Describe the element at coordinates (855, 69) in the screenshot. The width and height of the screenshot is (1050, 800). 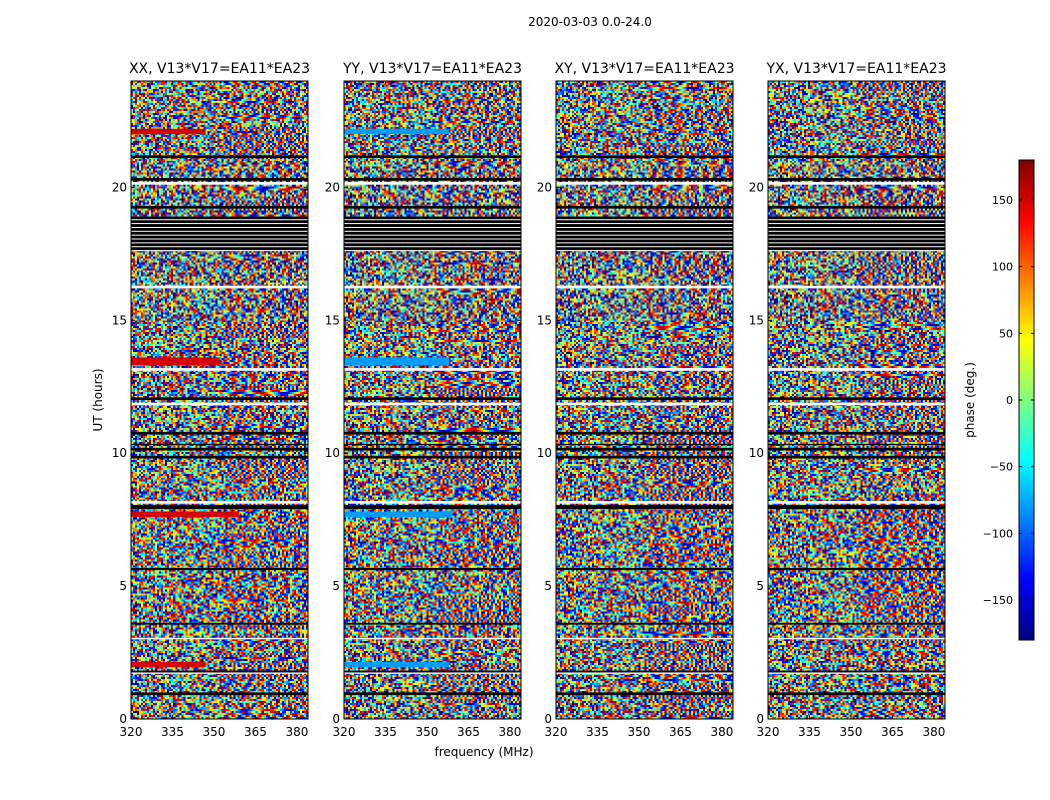
I see `panel-title: YX, V13*V17=EA11*EA23` at that location.